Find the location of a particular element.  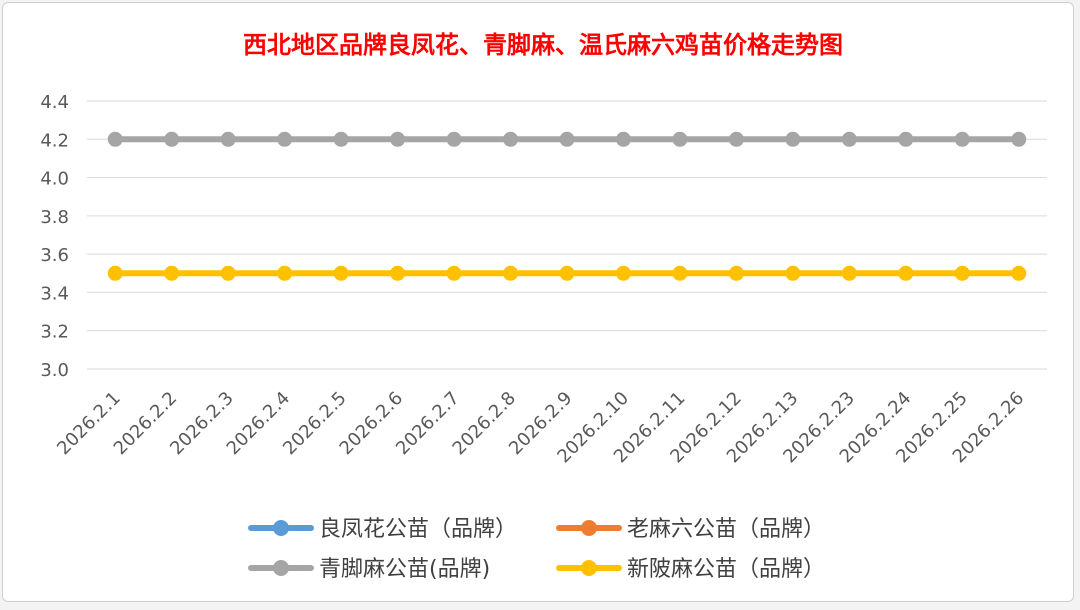

legend-item: 青脚麻公苗(品牌) is located at coordinates (369, 569).